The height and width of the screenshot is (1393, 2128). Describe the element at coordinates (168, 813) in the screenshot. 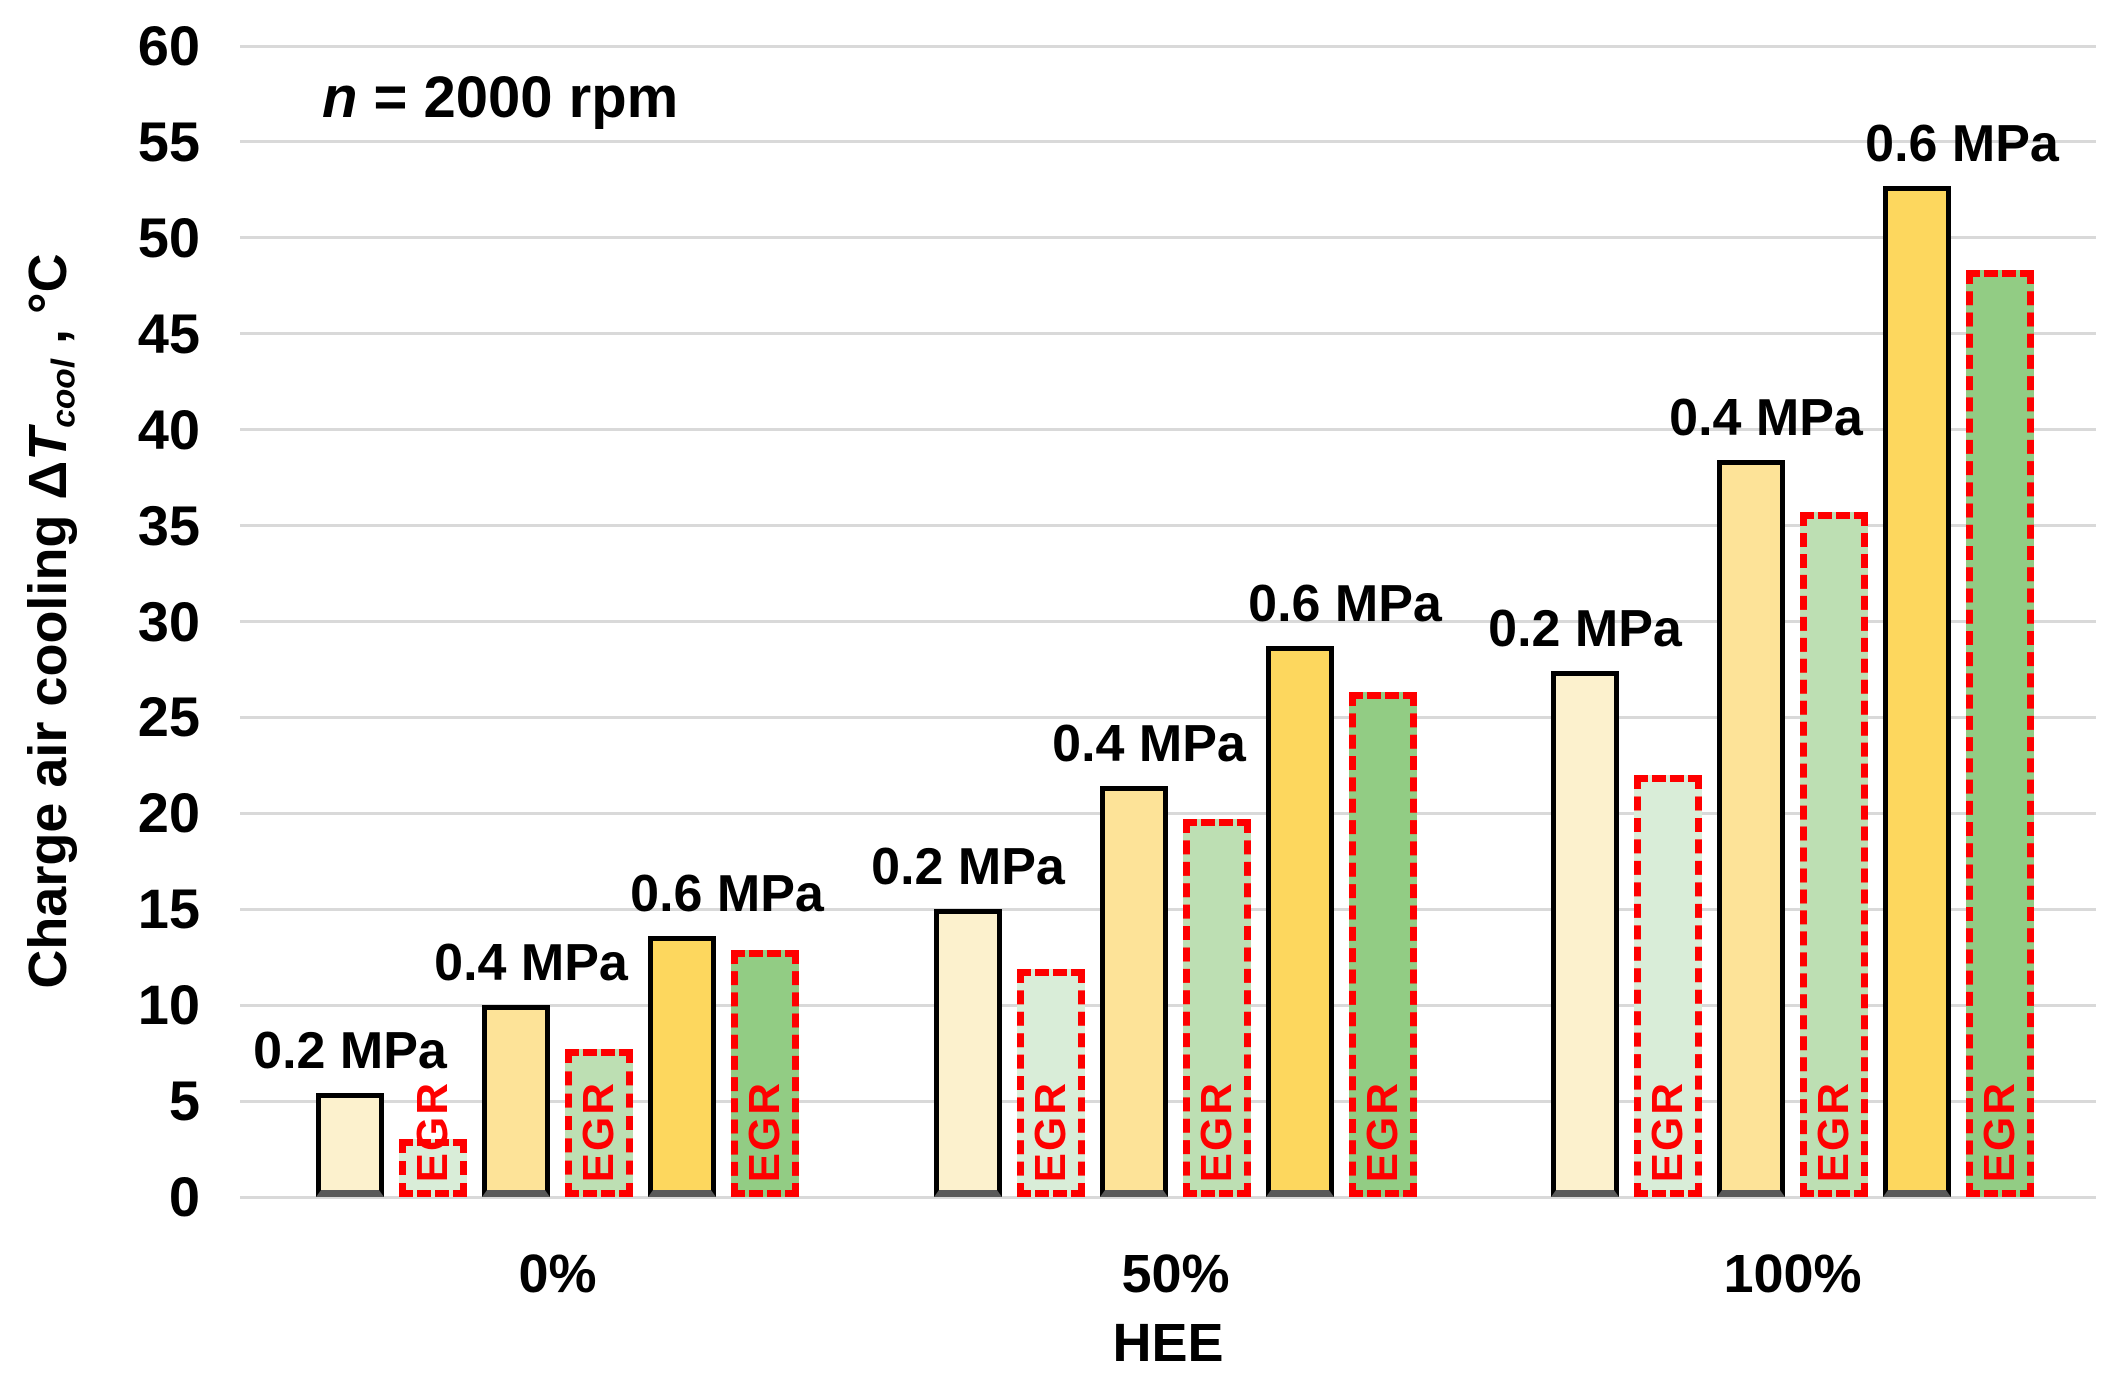

I see `y-tick-label: 20` at that location.